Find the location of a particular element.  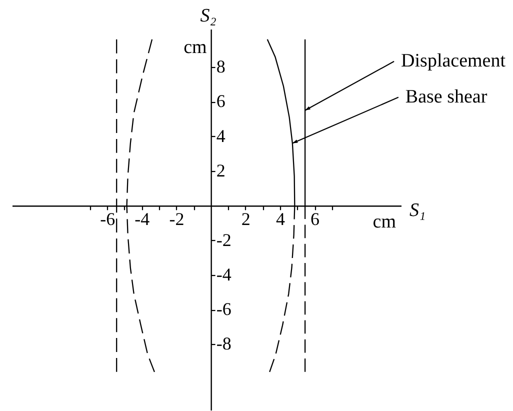

y-tick-label: 6 is located at coordinates (221, 101).